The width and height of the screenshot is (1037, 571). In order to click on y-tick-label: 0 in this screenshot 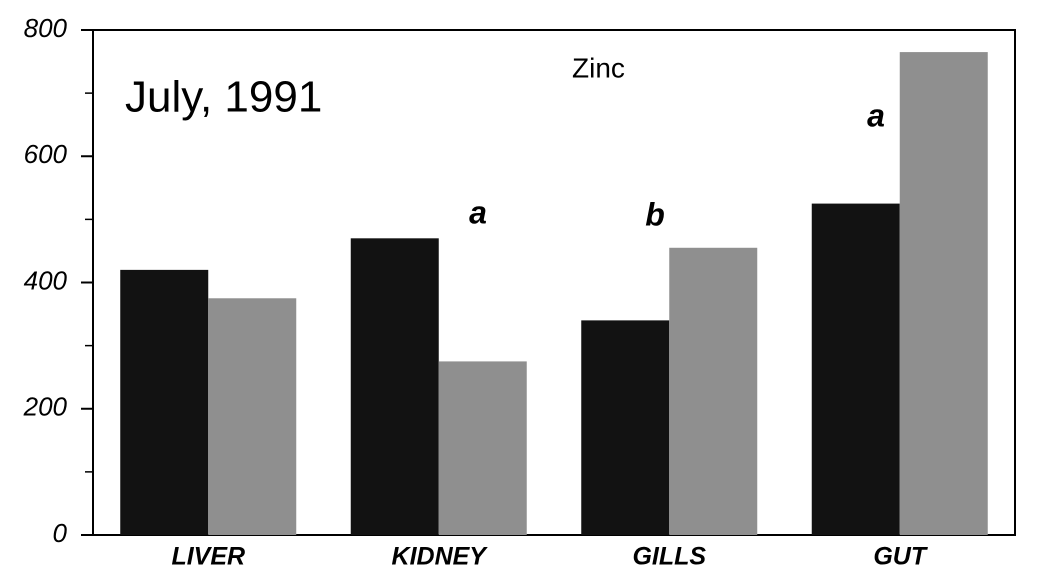, I will do `click(60, 533)`.